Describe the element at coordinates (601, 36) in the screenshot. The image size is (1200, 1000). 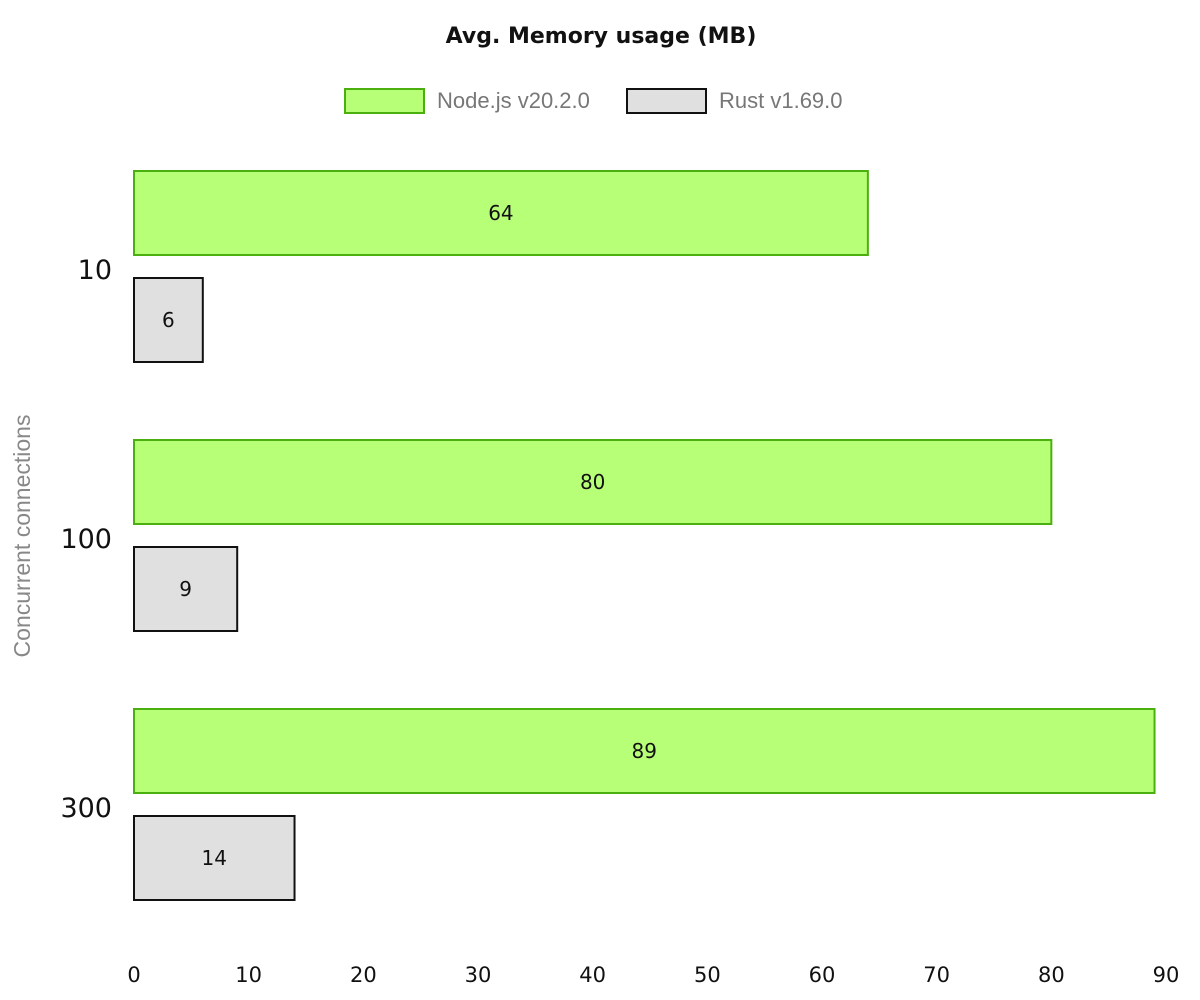
I see `chart-title: Avg. Memory usage (MB)` at that location.